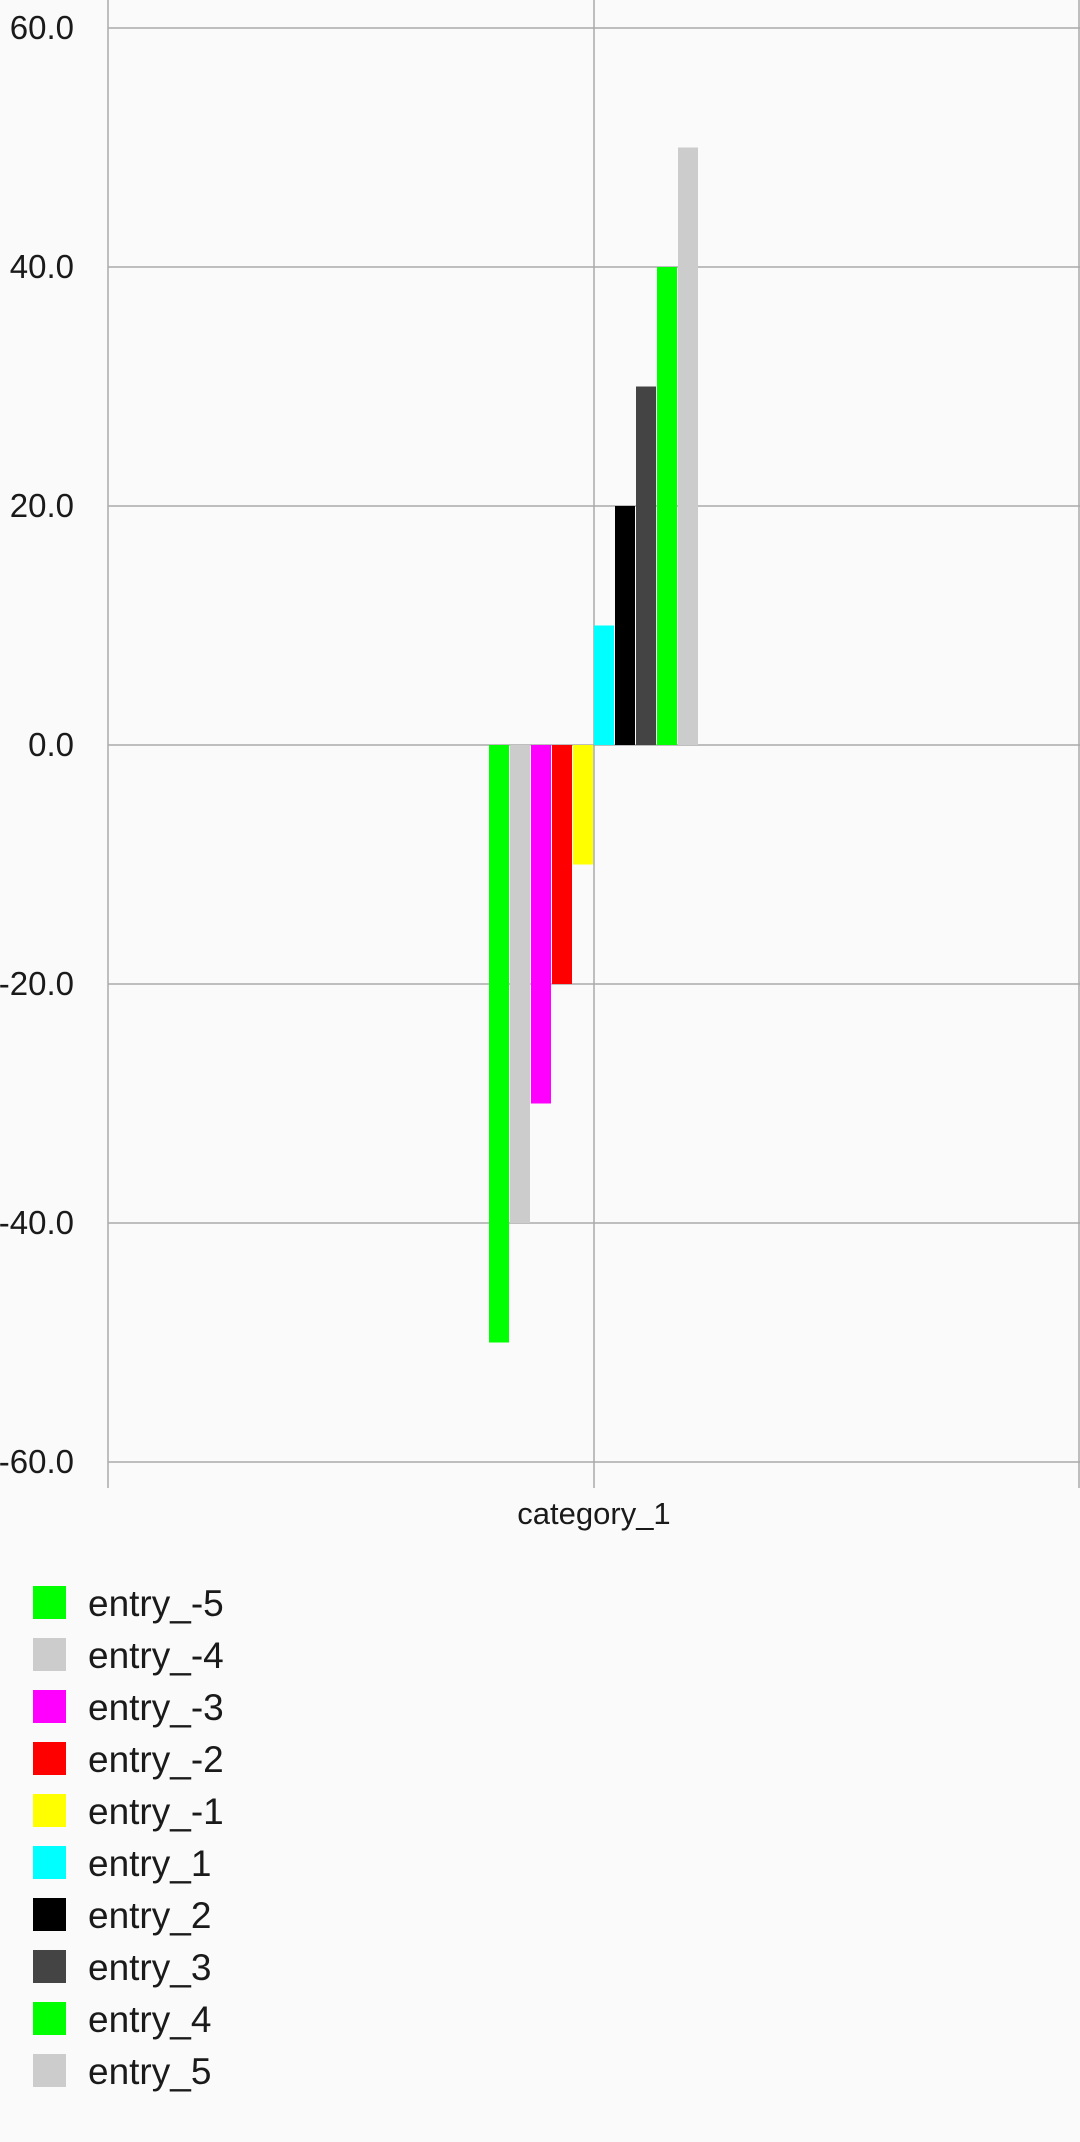  I want to click on legend-label: entry_-5, so click(156, 1603).